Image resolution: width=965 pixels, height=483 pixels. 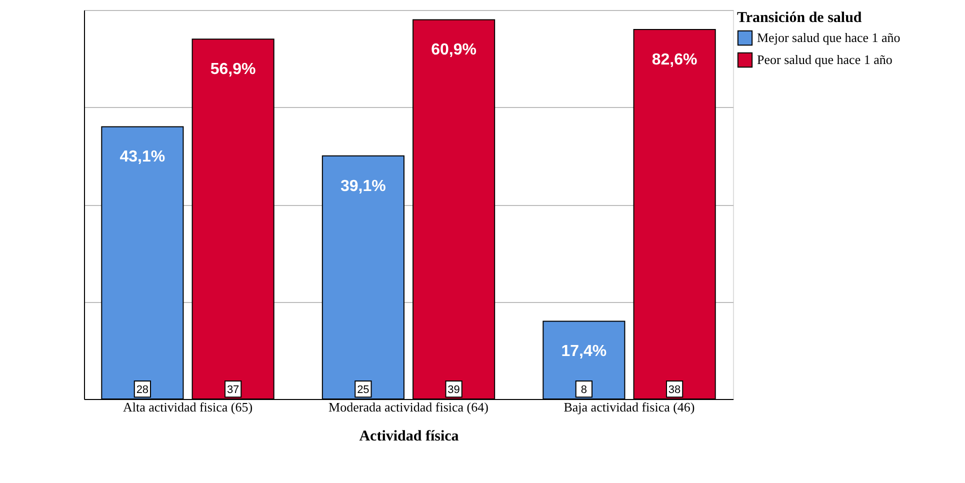 I want to click on x-axis-title: Actividad física, so click(x=409, y=436).